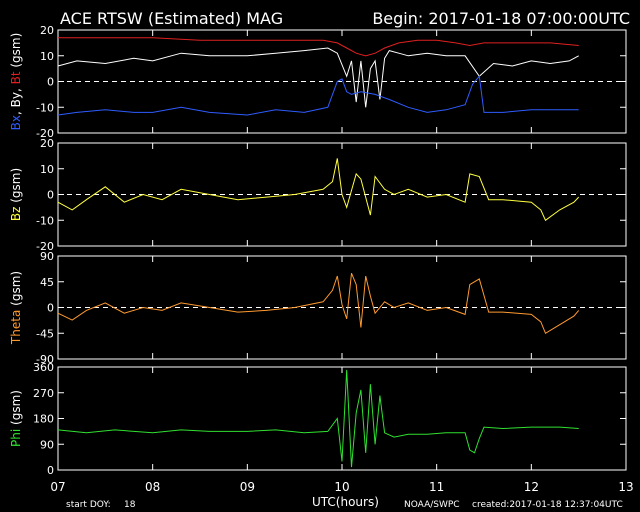  Describe the element at coordinates (16, 77) in the screenshot. I see `y-axis-label-part: Bt` at that location.